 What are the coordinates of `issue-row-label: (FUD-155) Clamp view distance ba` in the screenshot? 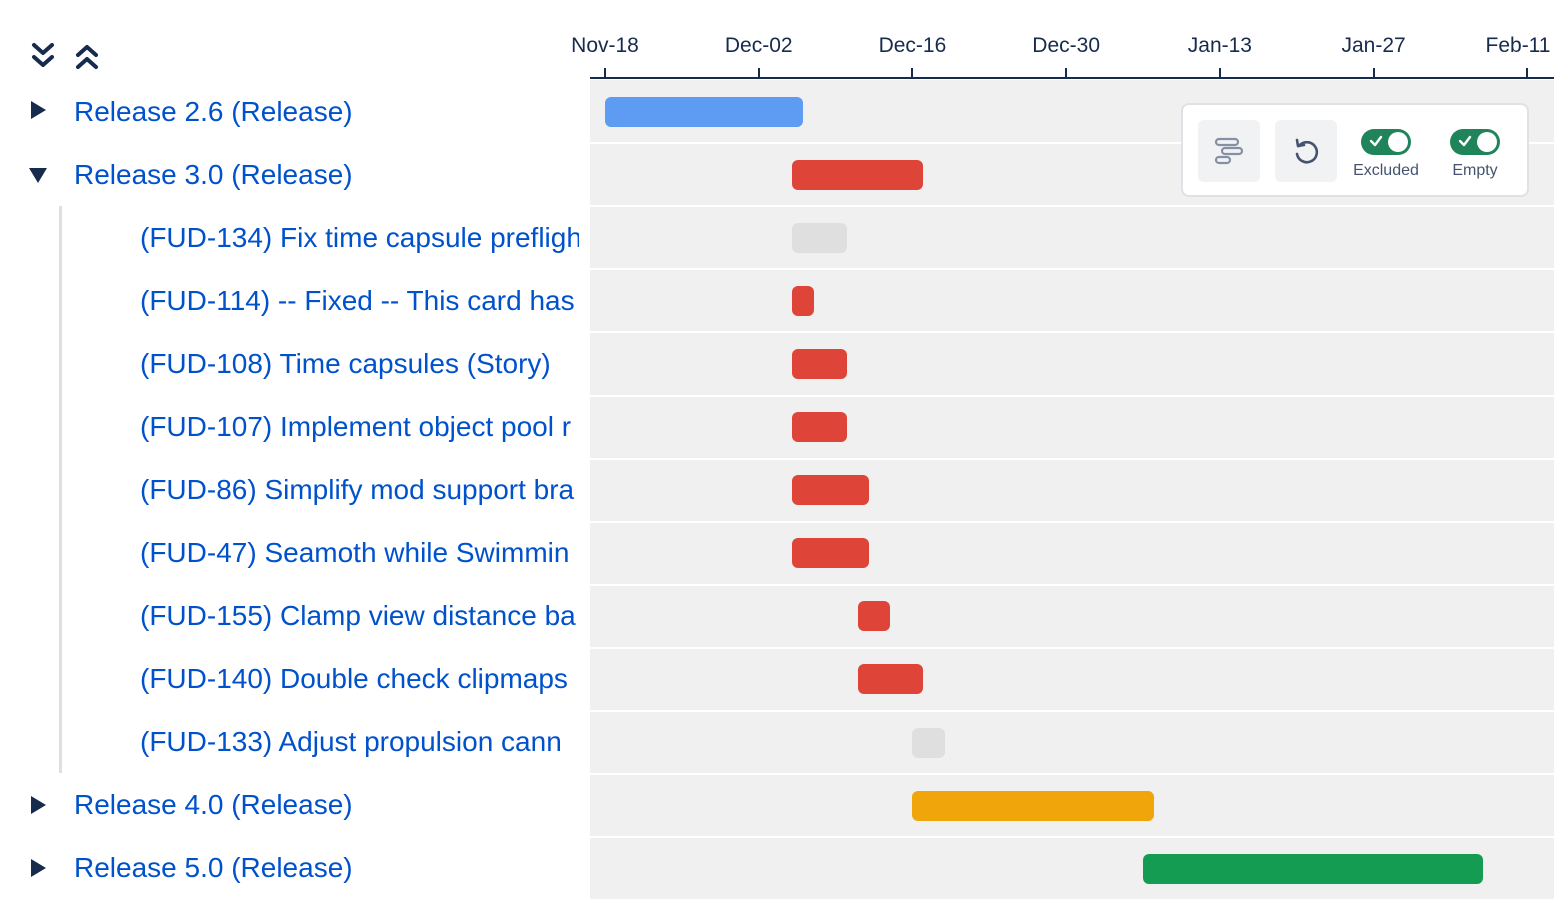 It's located at (358, 615).